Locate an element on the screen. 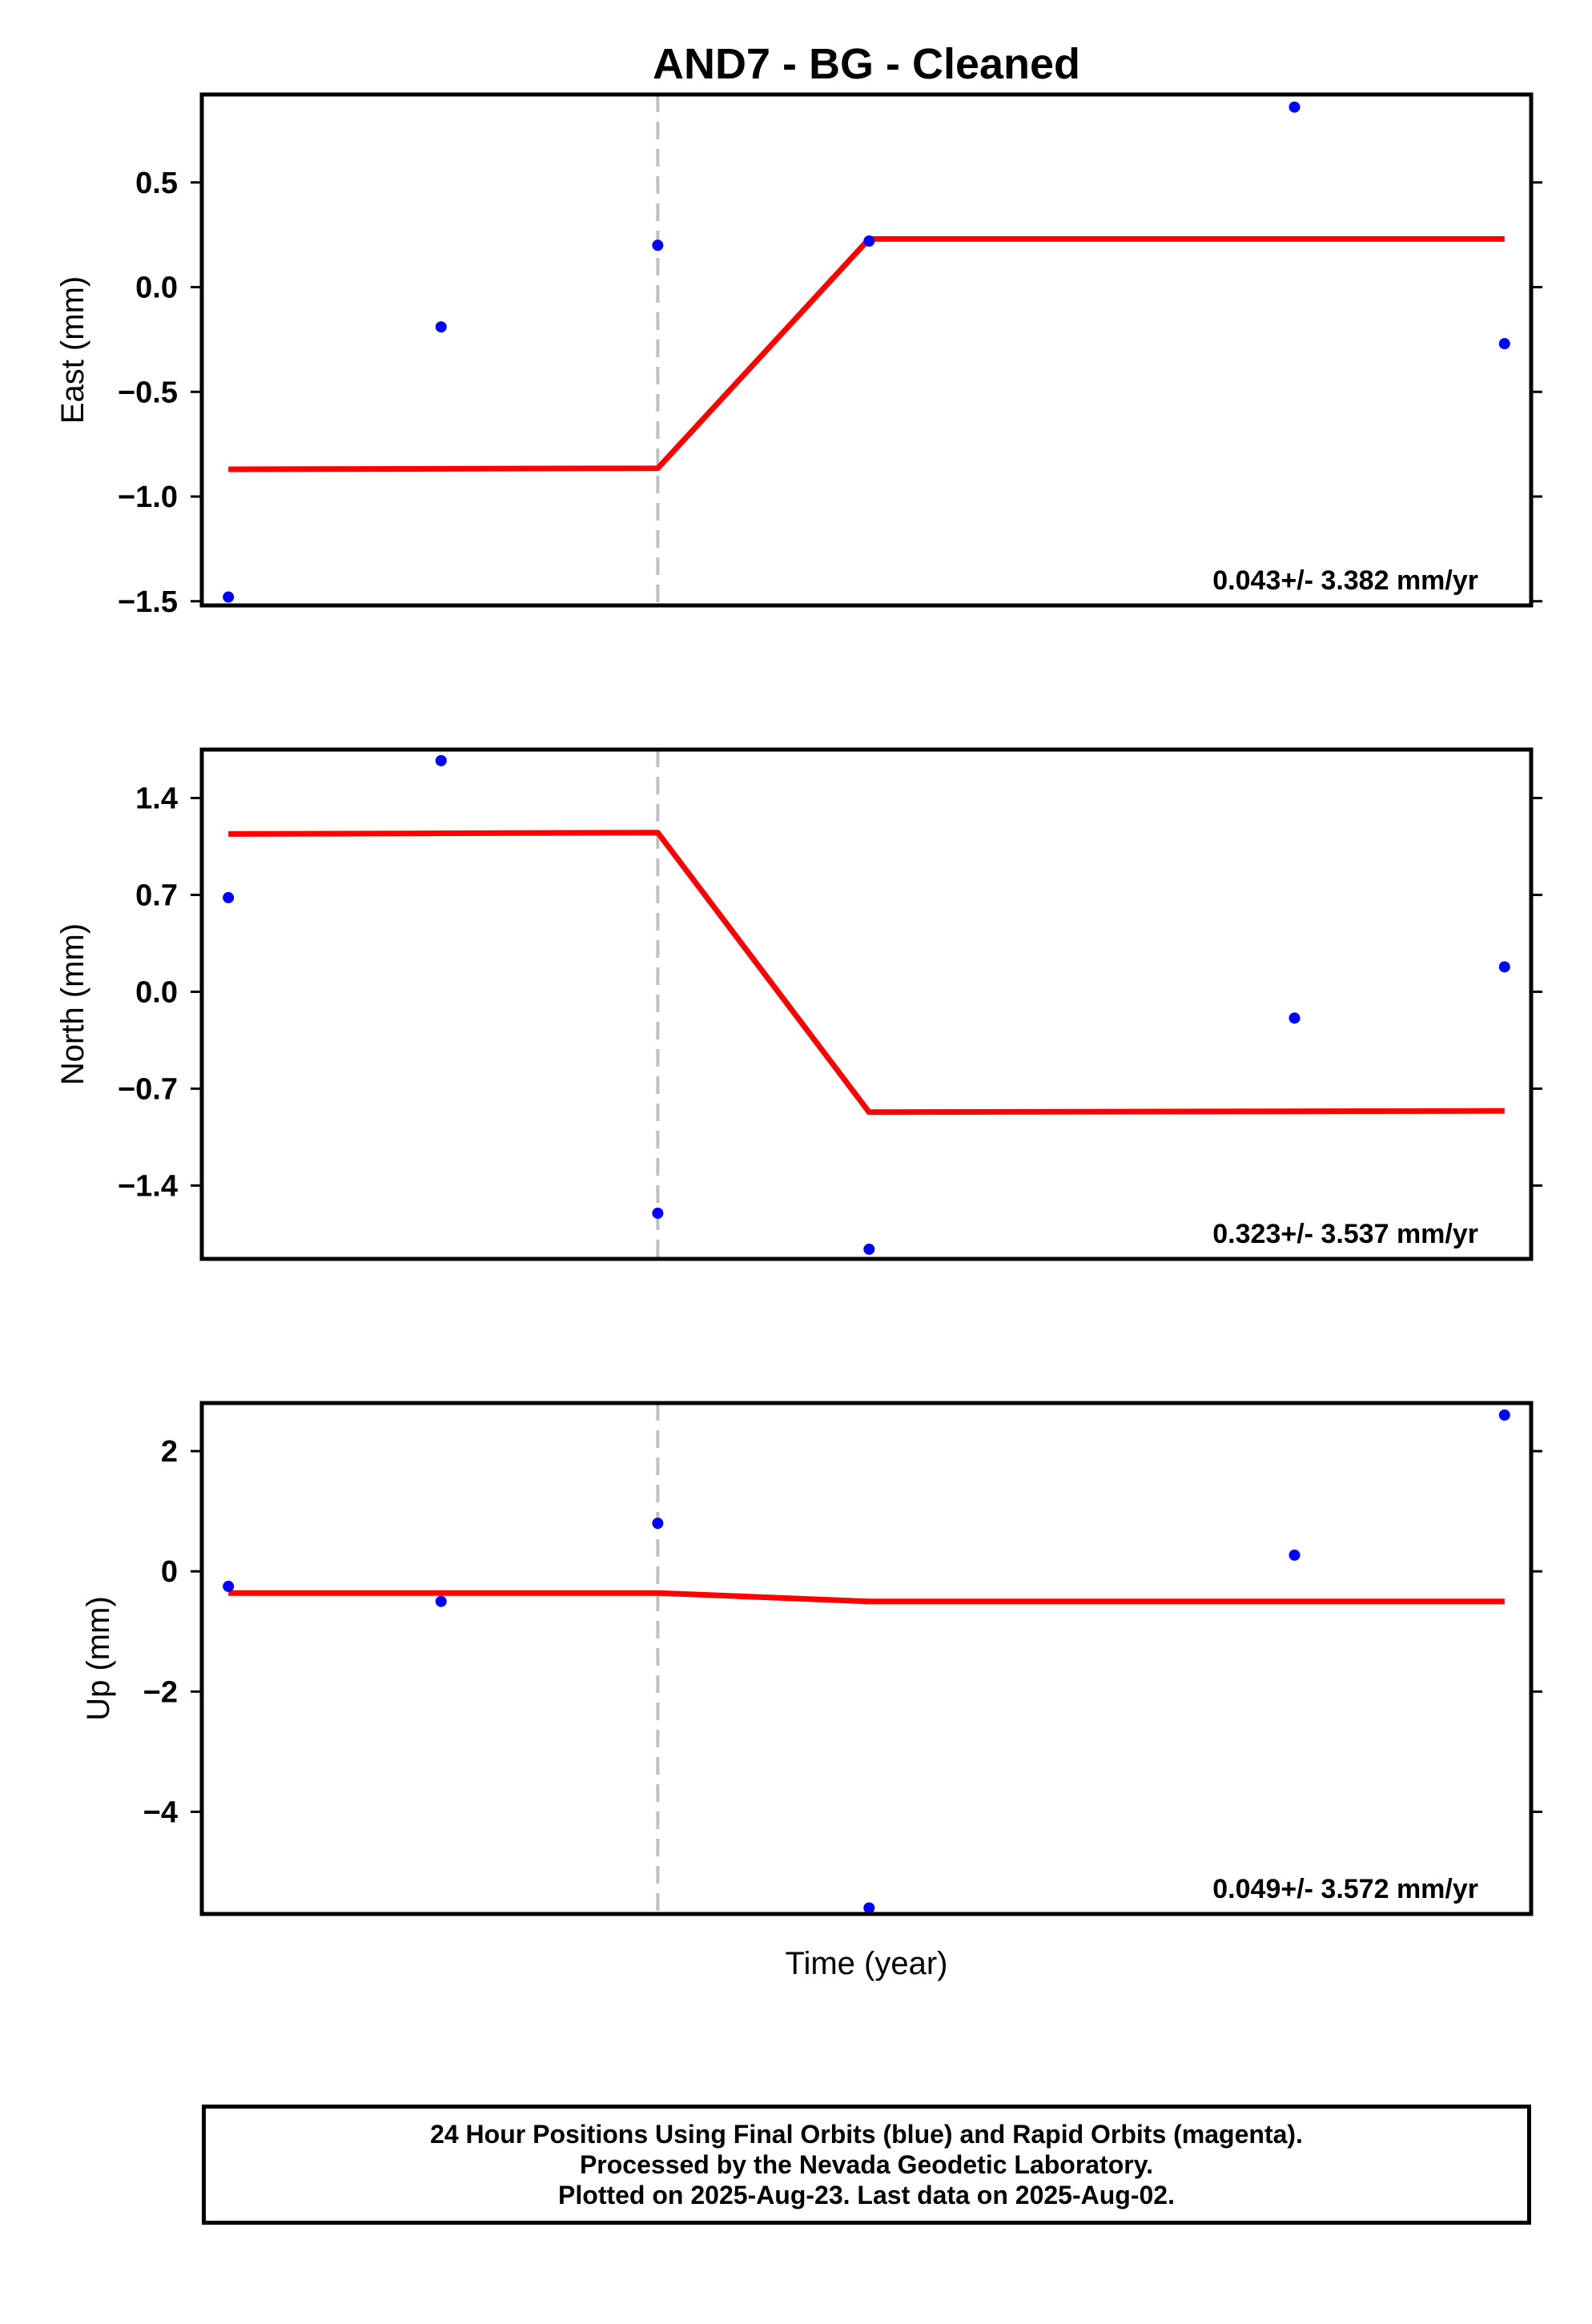 The width and height of the screenshot is (1592, 2324). y-tick-label: −4 is located at coordinates (160, 1812).